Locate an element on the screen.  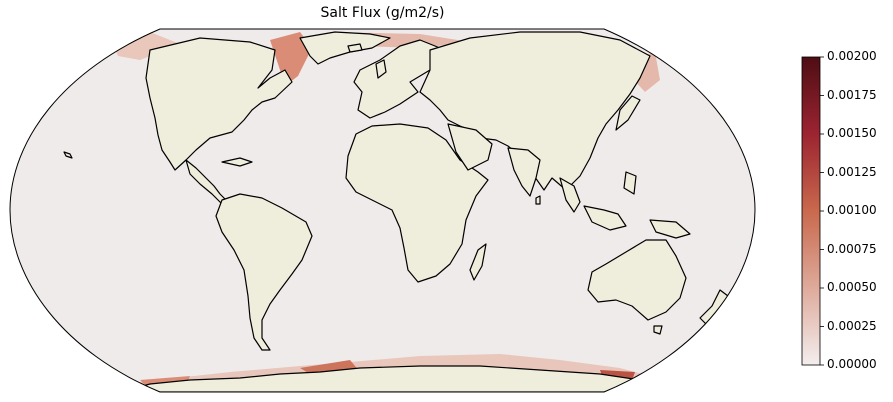
philippines is located at coordinates (630, 183).